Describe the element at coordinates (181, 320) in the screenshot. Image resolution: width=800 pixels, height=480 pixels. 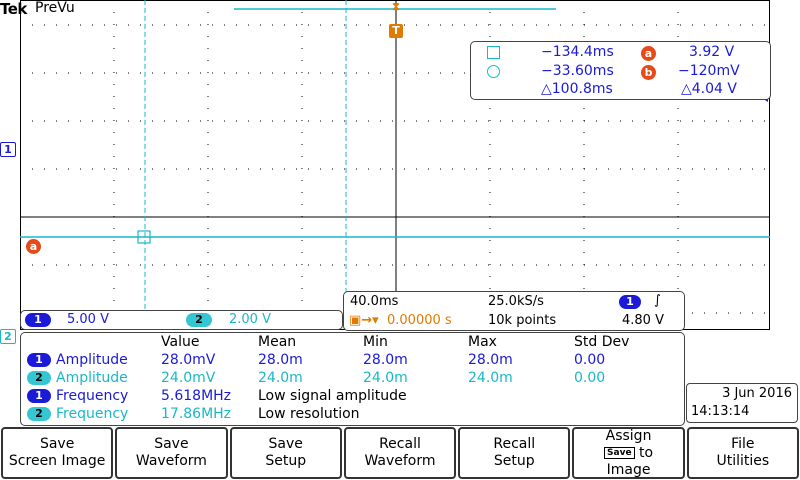
I see `vertical-scale-bar: 1 5.00 V 2 2.00 V` at that location.